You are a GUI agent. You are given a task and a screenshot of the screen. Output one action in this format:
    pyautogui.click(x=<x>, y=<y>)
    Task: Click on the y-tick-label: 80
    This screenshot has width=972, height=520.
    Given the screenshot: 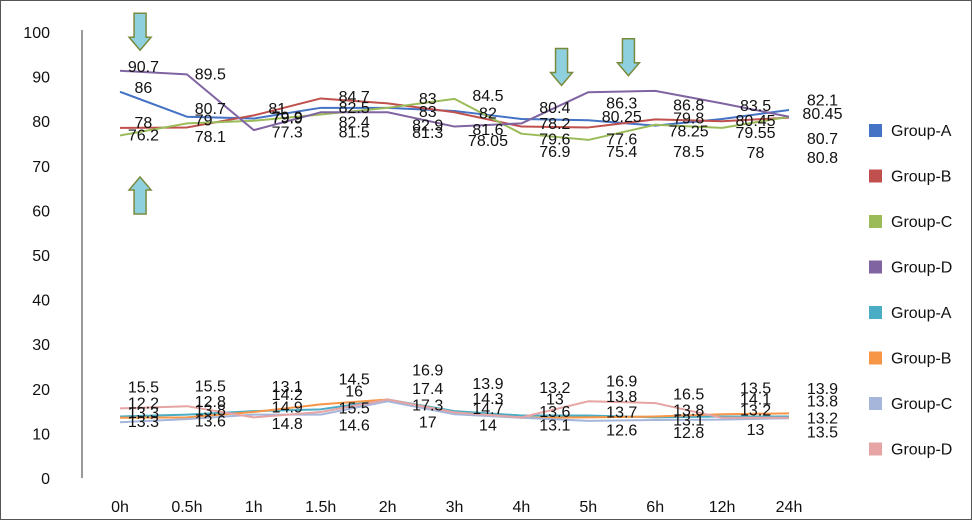 What is the action you would take?
    pyautogui.click(x=41, y=122)
    